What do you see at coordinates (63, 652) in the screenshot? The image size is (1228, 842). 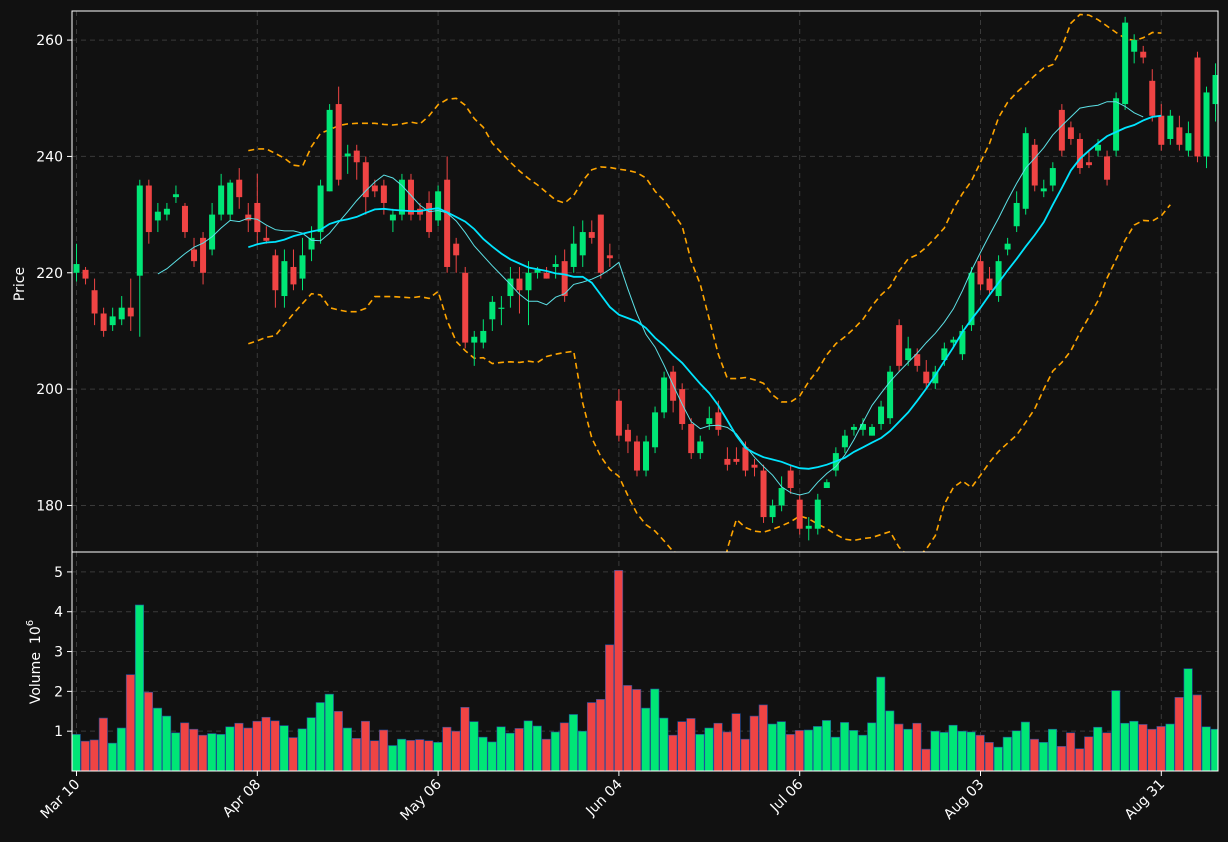 I see `volume-y-ticks: 1 2 3 4 5` at bounding box center [63, 652].